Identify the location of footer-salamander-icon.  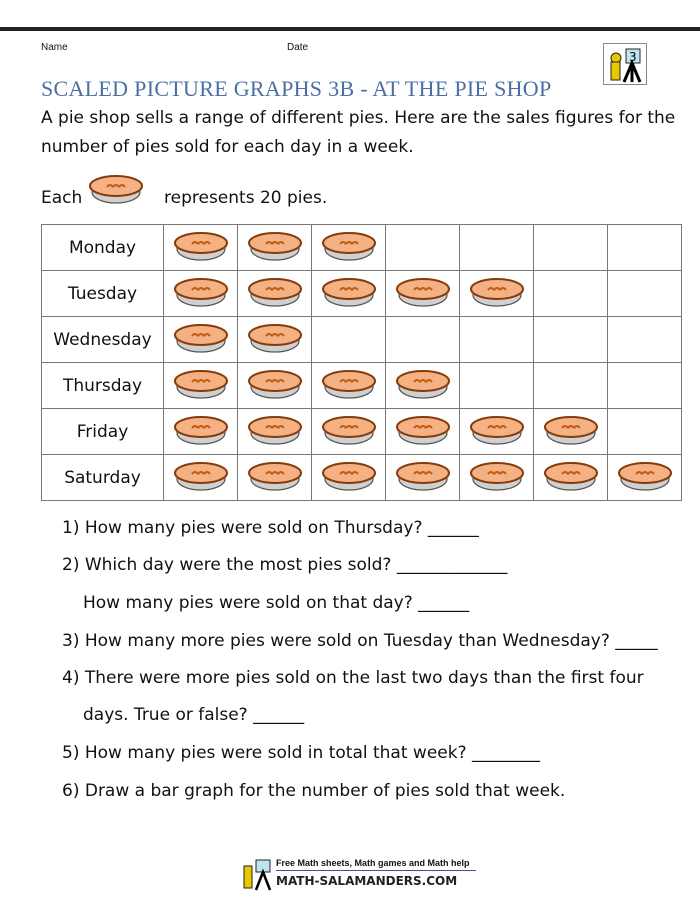
(257, 875).